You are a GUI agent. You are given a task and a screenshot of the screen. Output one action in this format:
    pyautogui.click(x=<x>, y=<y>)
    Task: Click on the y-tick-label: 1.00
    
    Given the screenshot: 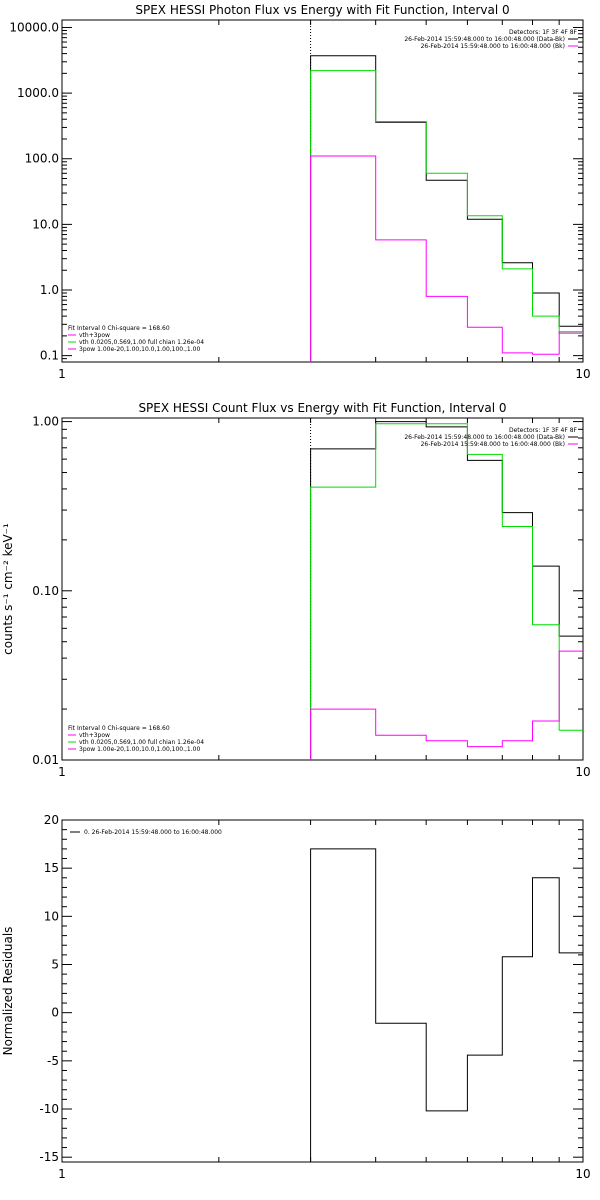 What is the action you would take?
    pyautogui.click(x=45, y=422)
    